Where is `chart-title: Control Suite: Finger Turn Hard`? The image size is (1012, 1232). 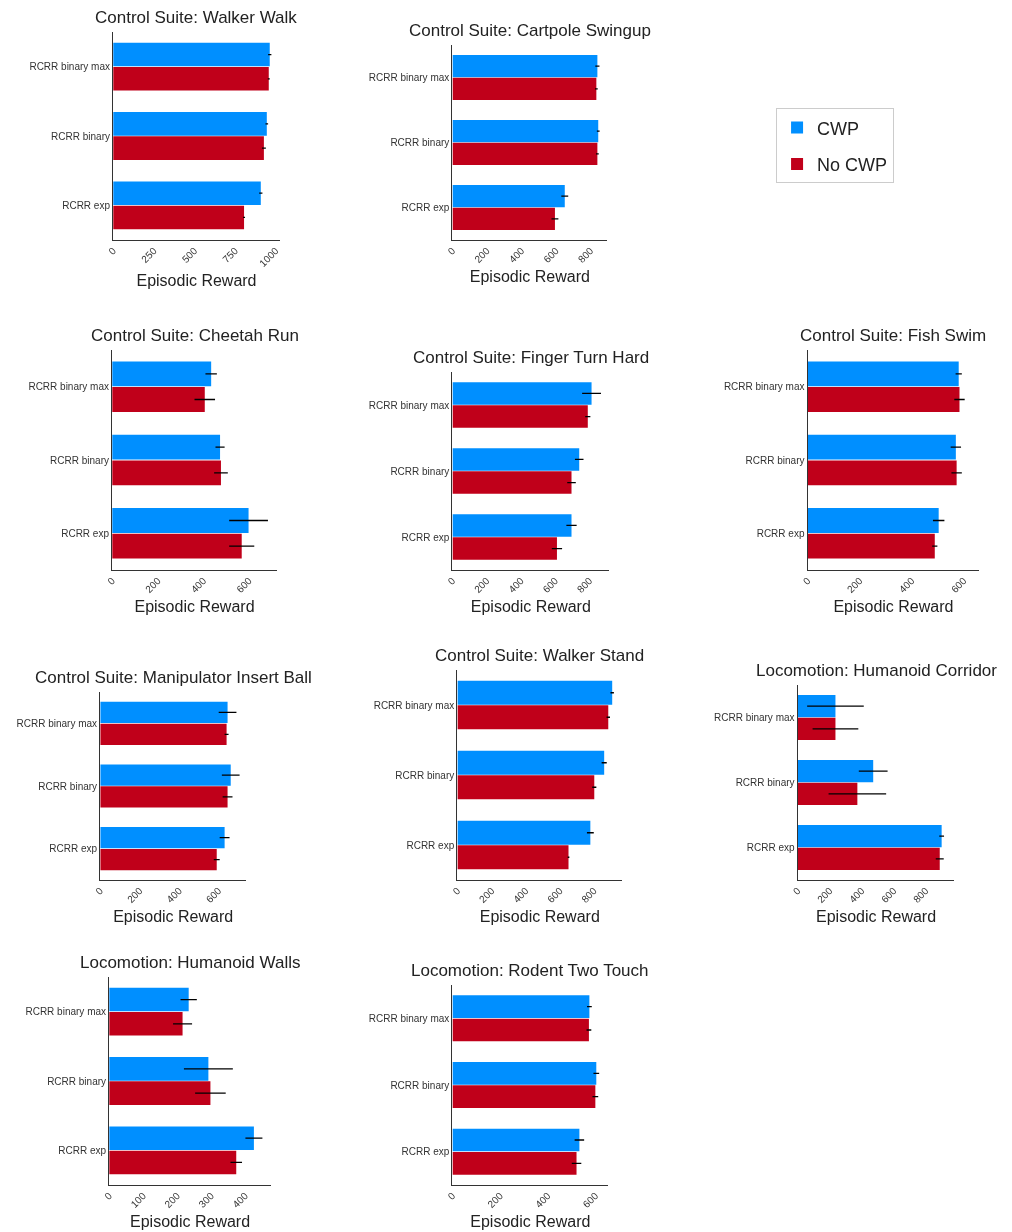
chart-title: Control Suite: Finger Turn Hard is located at coordinates (531, 357).